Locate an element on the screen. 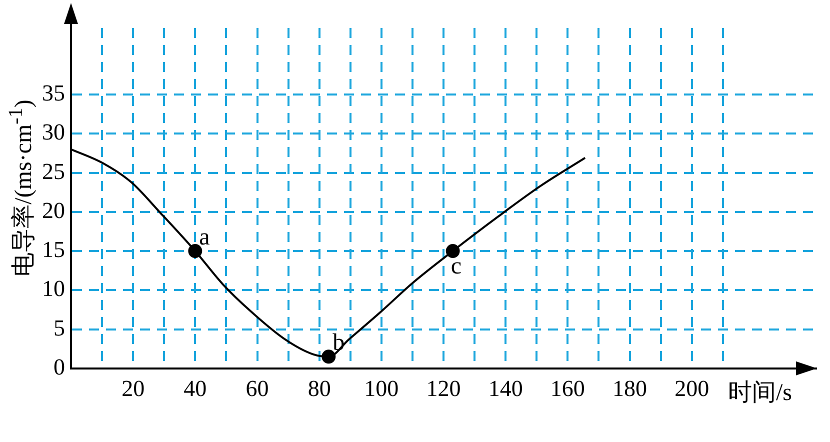 The height and width of the screenshot is (442, 830). y-tick-label: 30 is located at coordinates (53, 132).